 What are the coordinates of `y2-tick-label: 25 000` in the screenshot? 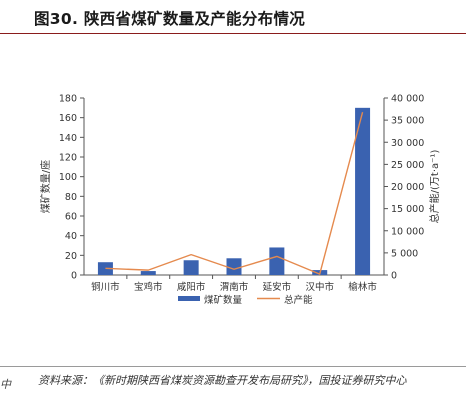 It's located at (407, 165).